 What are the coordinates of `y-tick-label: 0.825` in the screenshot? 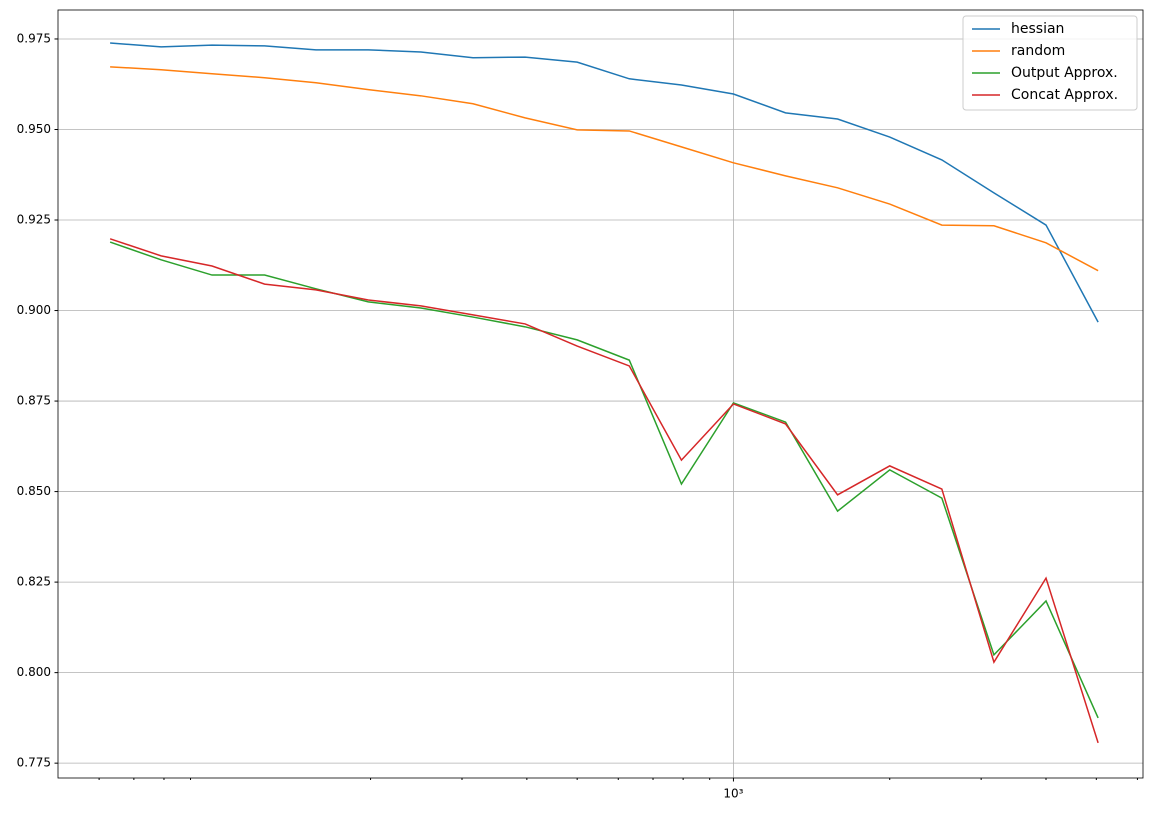 It's located at (34, 582).